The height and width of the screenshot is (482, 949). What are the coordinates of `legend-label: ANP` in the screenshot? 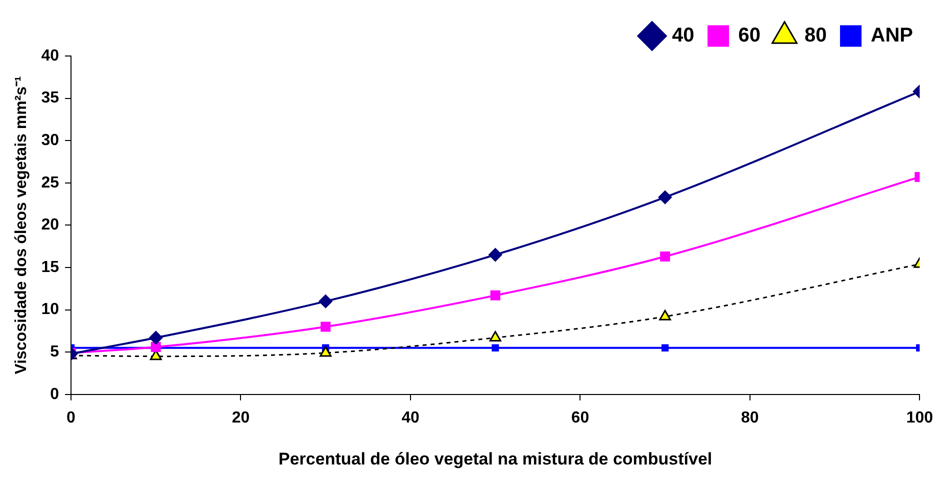 It's located at (892, 35).